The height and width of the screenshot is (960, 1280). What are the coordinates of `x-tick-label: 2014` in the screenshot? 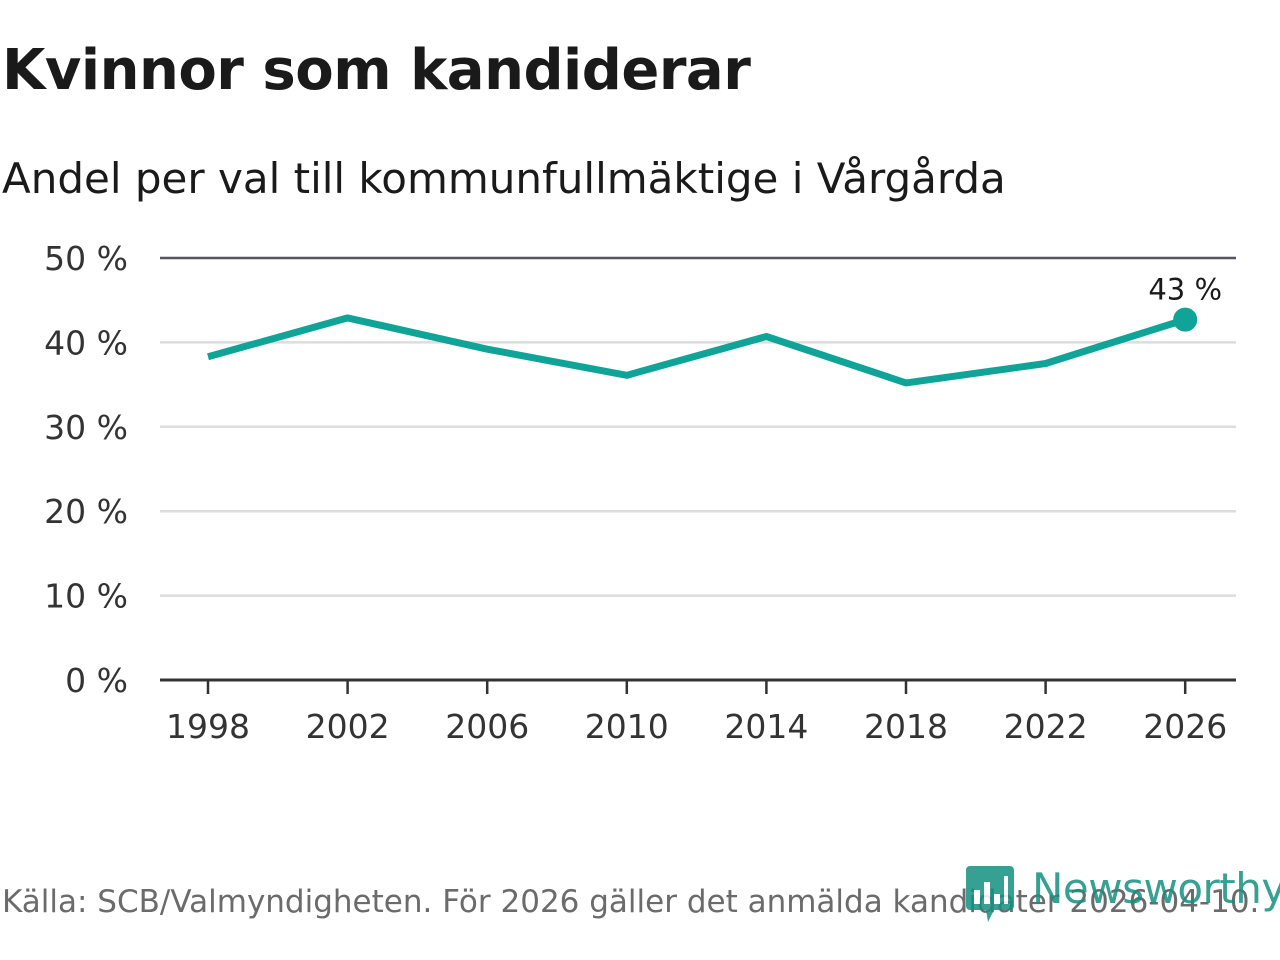 It's located at (766, 726).